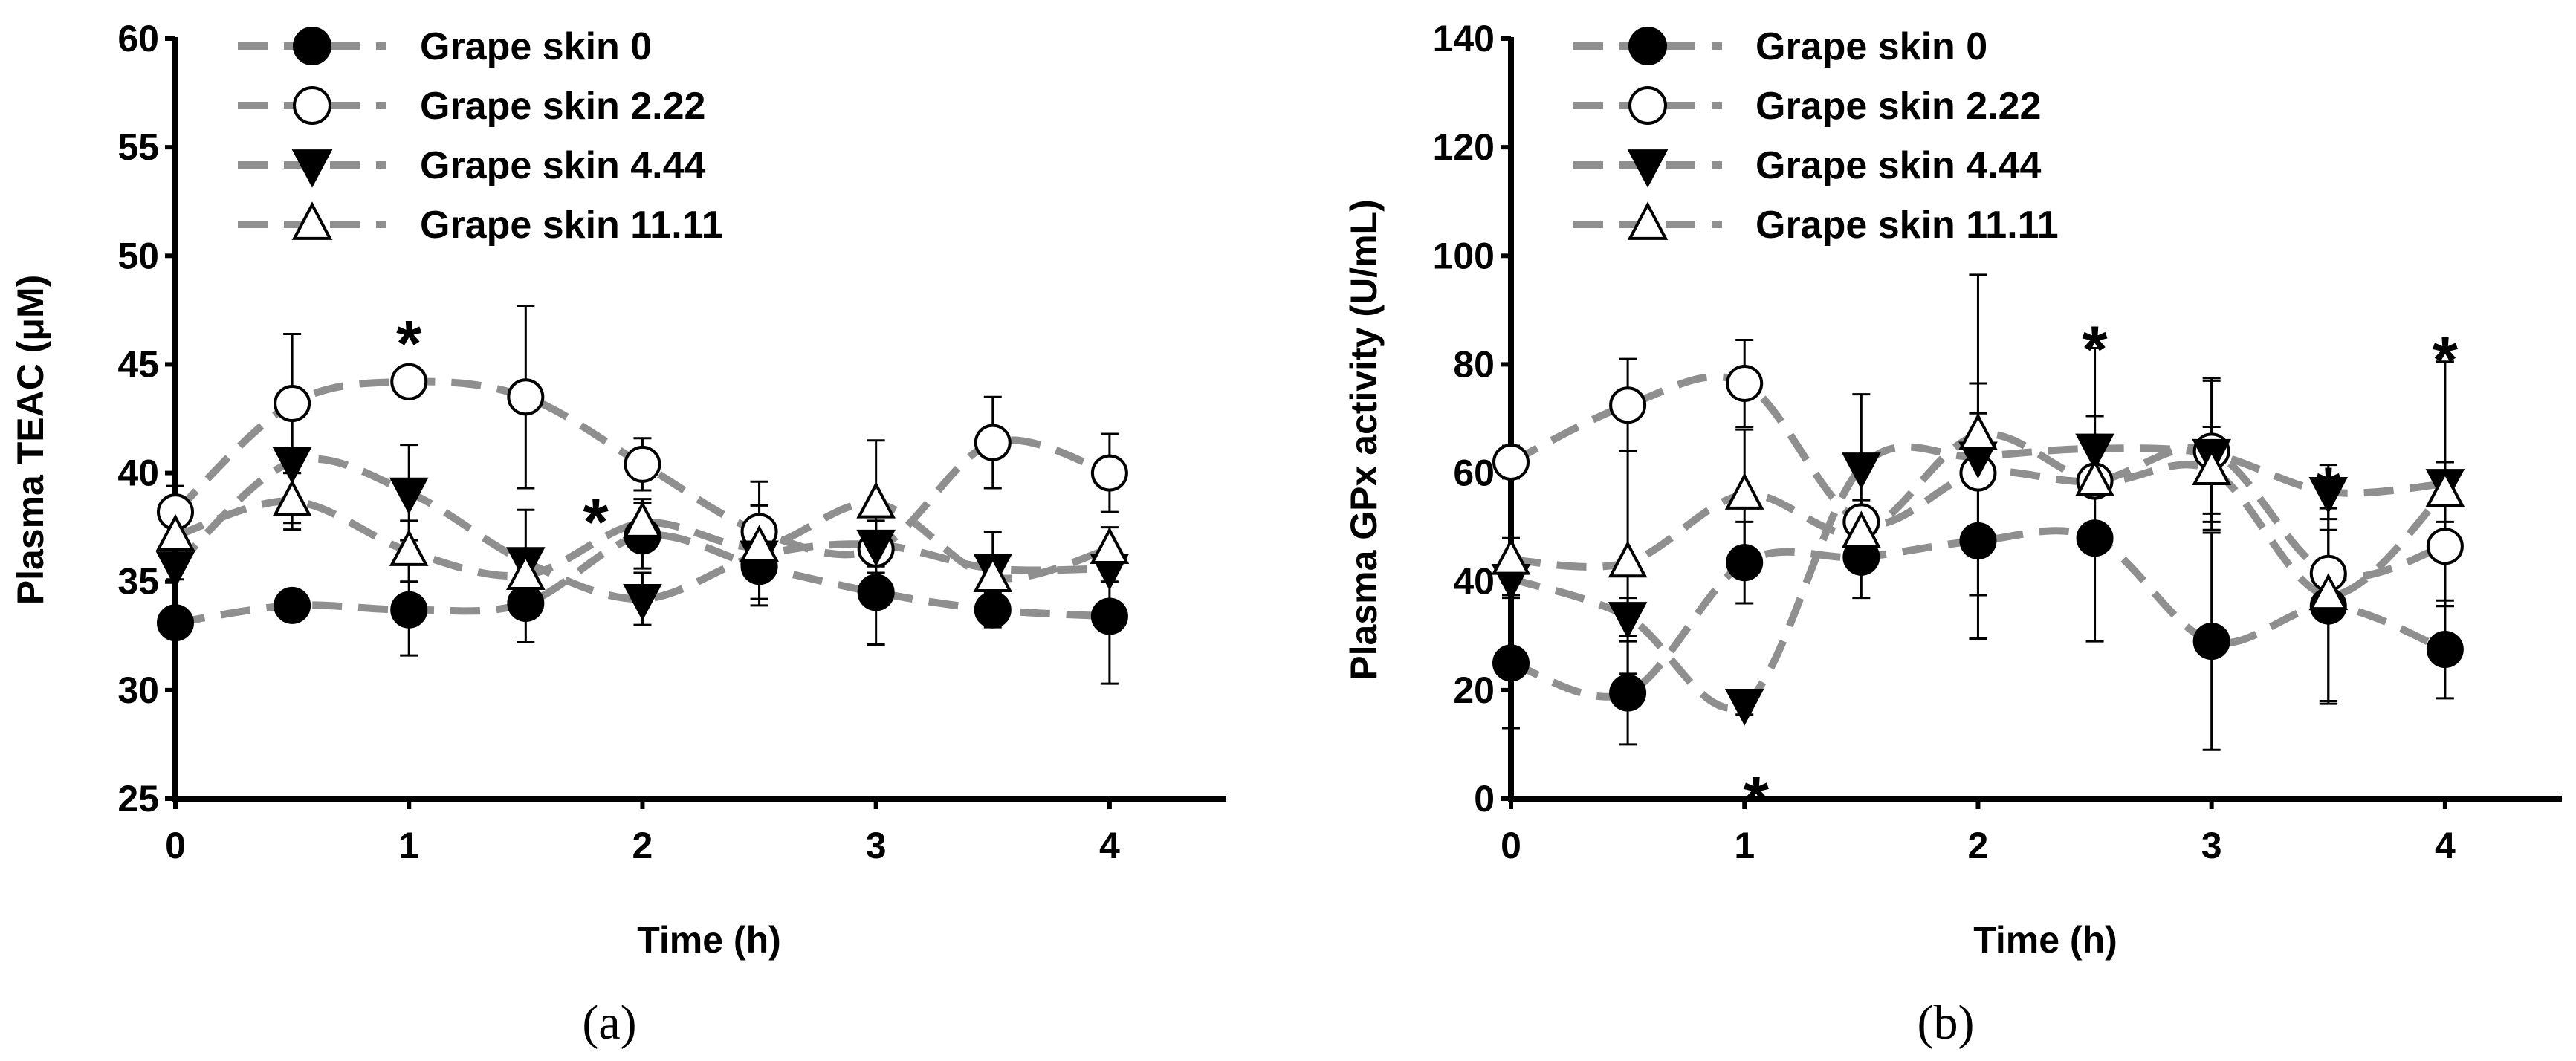 Image resolution: width=2576 pixels, height=1061 pixels. Describe the element at coordinates (1464, 147) in the screenshot. I see `panel-b-ytick-label: 120` at that location.